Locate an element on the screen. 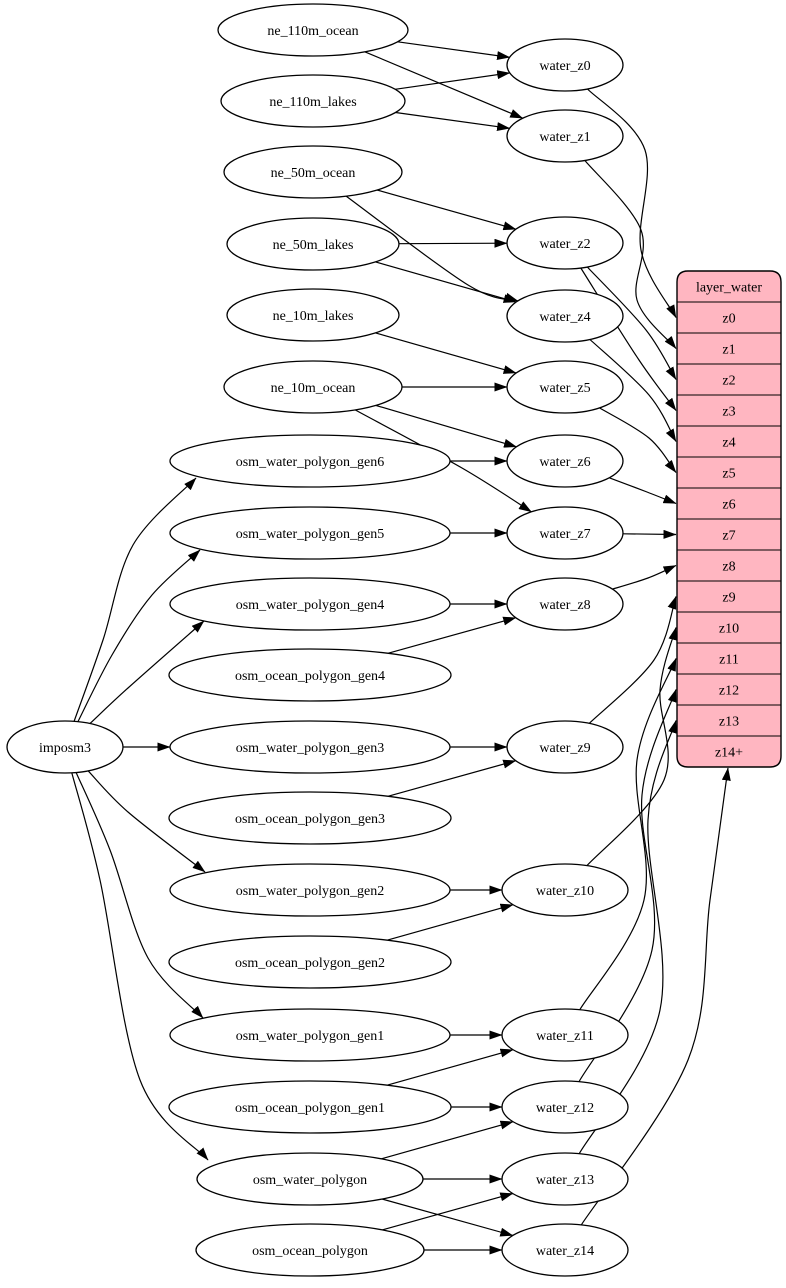 Image resolution: width=786 pixels, height=1288 pixels. node-ellipse-water_z2 is located at coordinates (565, 243).